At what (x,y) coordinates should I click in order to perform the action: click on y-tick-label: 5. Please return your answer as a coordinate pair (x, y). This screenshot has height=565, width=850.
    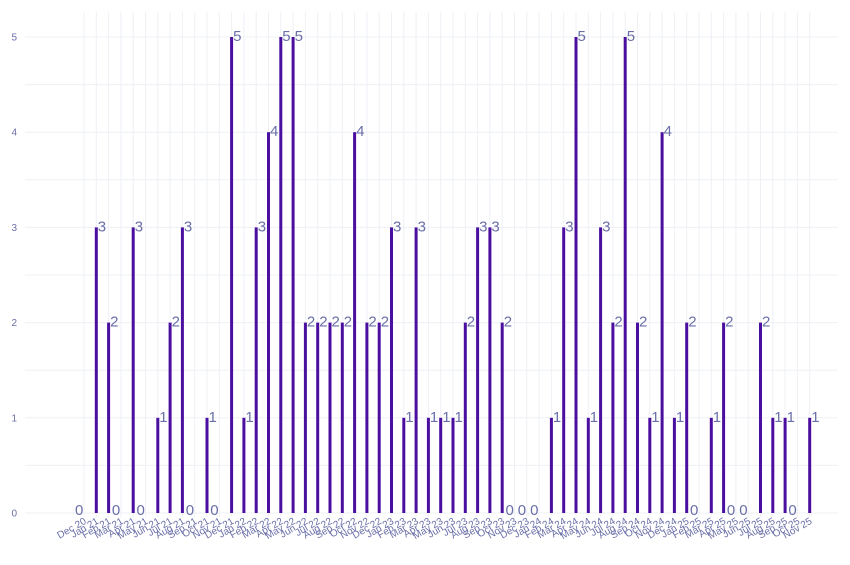
    Looking at the image, I should click on (14, 38).